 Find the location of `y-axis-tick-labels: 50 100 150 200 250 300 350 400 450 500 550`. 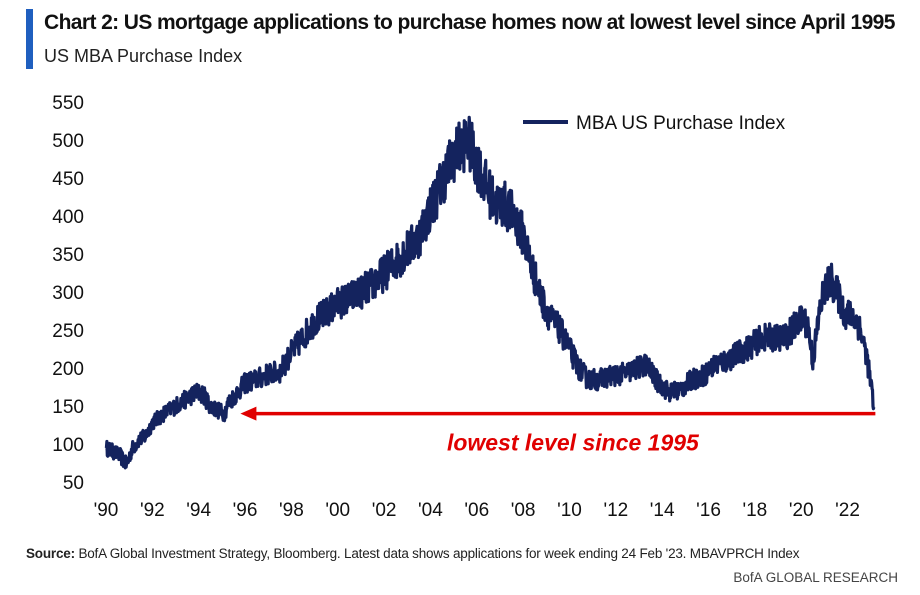

y-axis-tick-labels: 50 100 150 200 250 300 350 400 450 500 550 is located at coordinates (68, 293).